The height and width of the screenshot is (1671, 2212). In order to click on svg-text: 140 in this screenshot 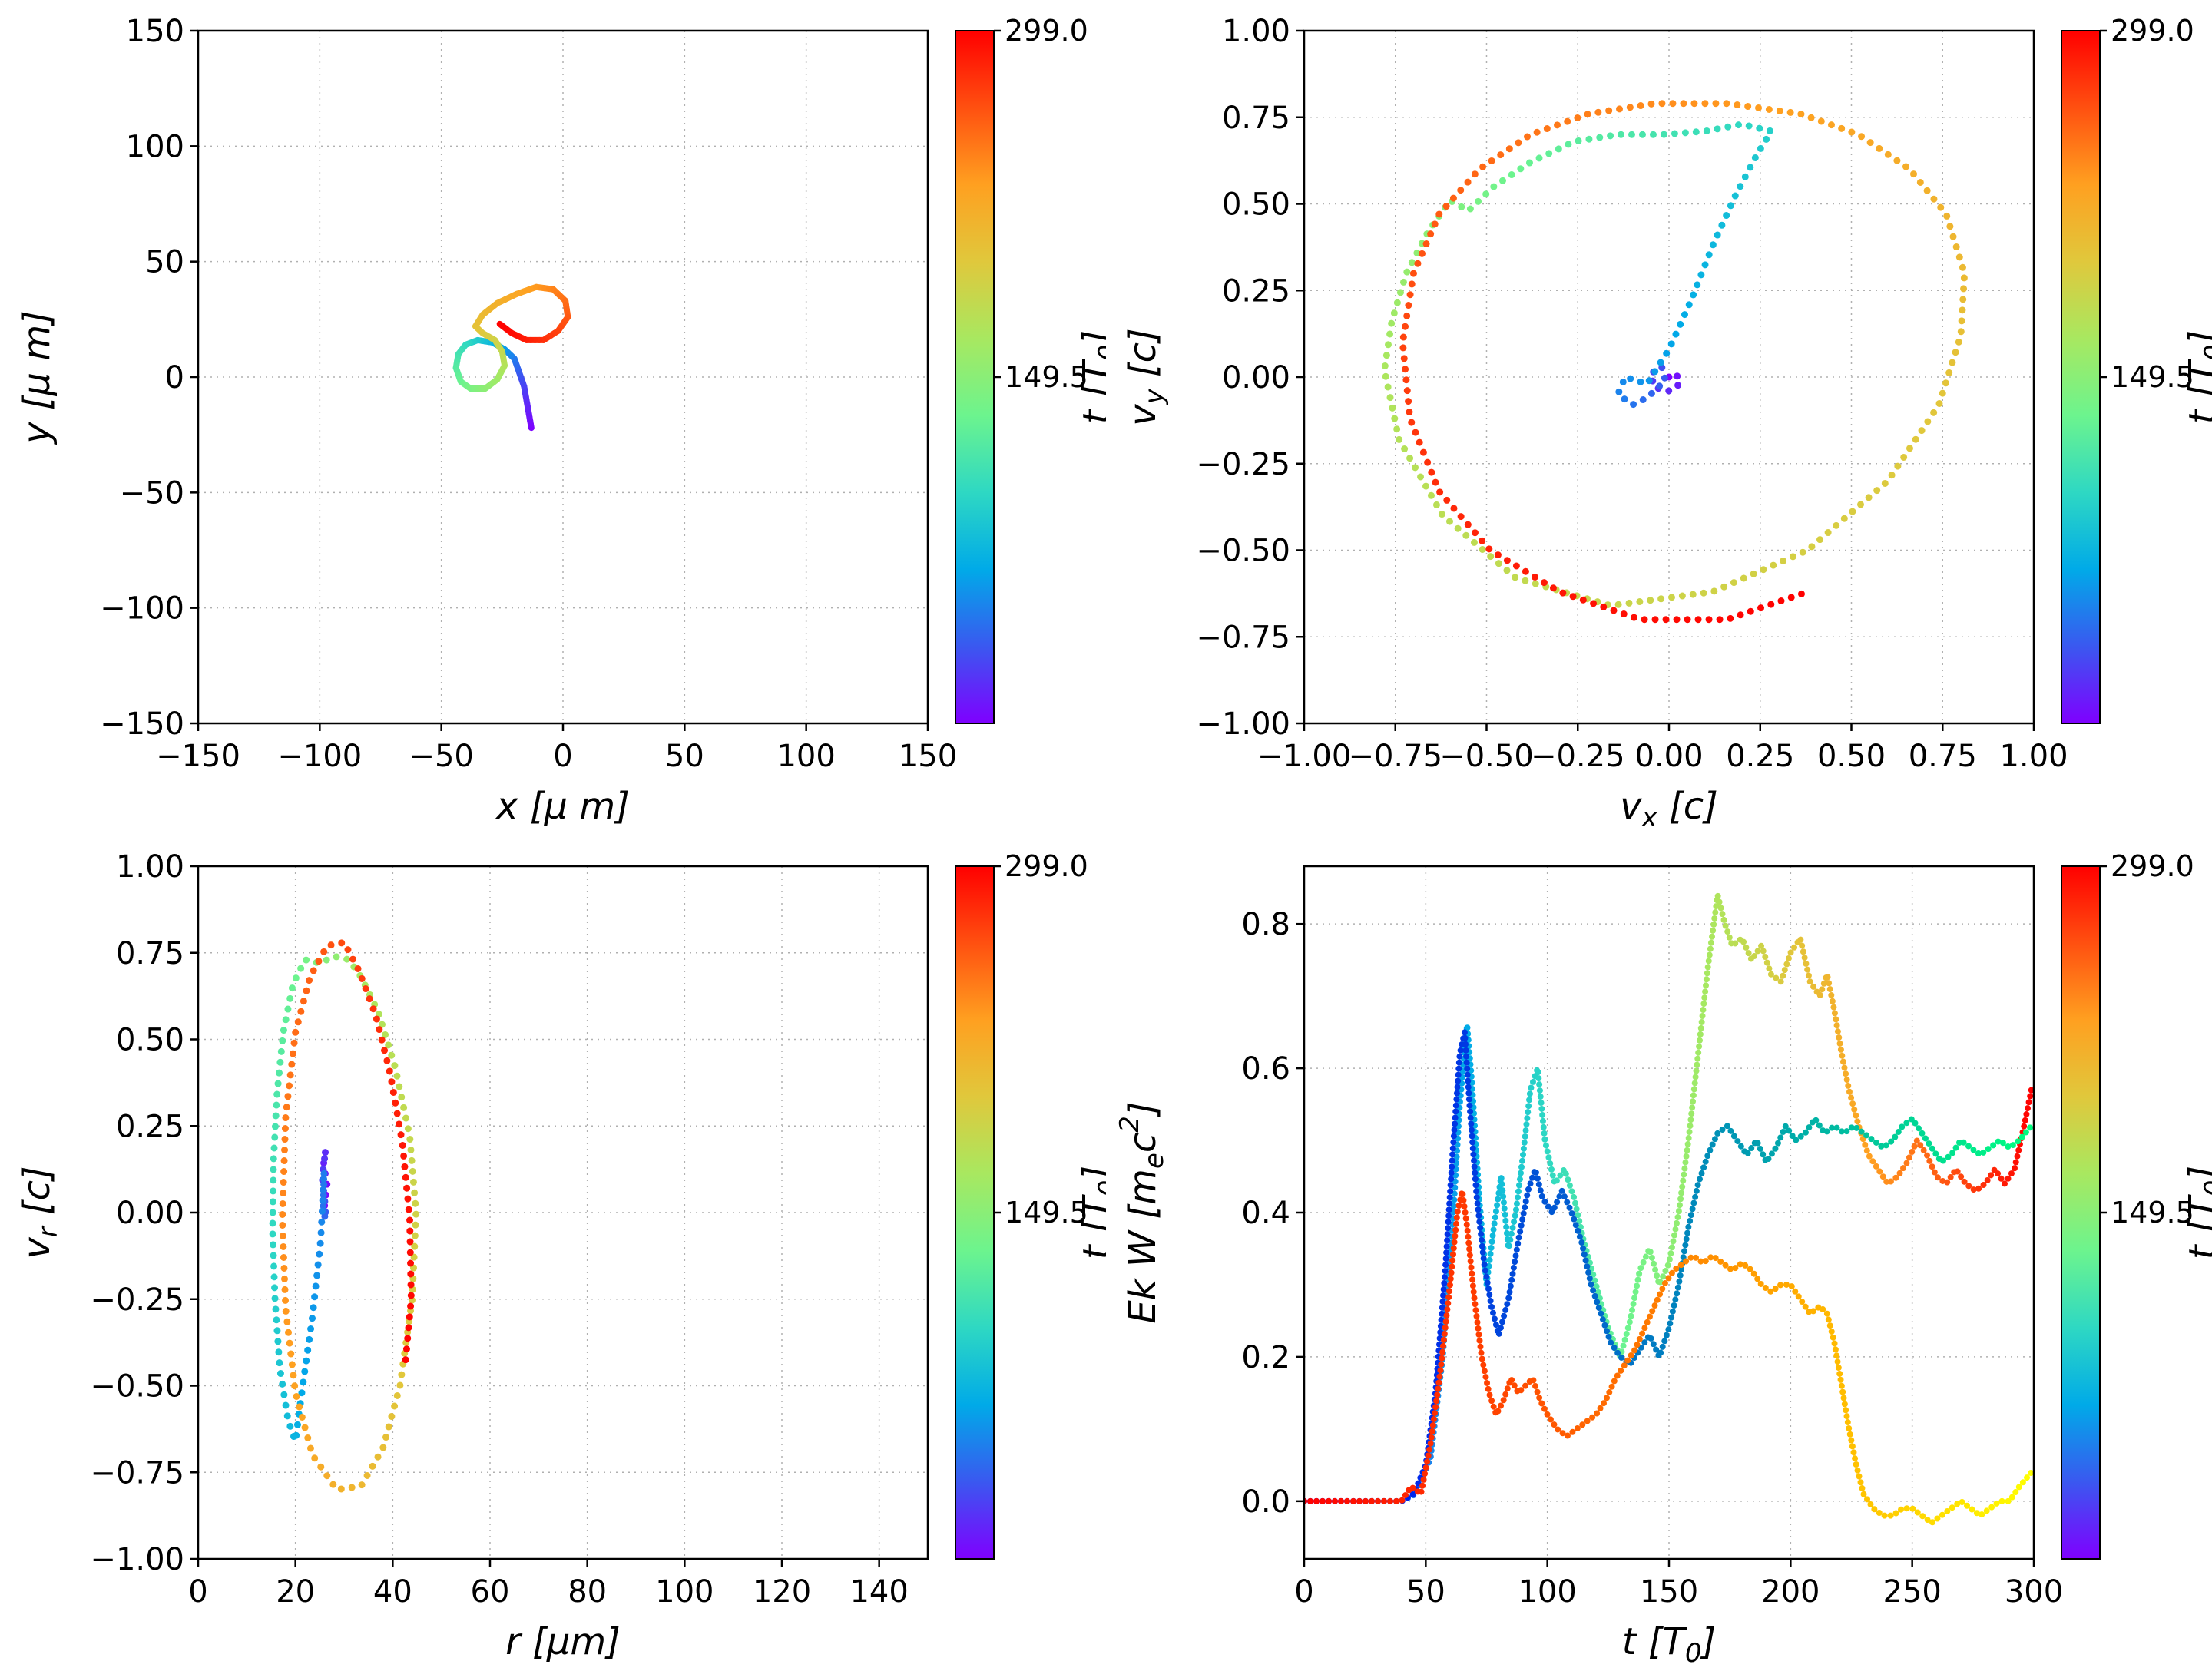, I will do `click(878, 1592)`.